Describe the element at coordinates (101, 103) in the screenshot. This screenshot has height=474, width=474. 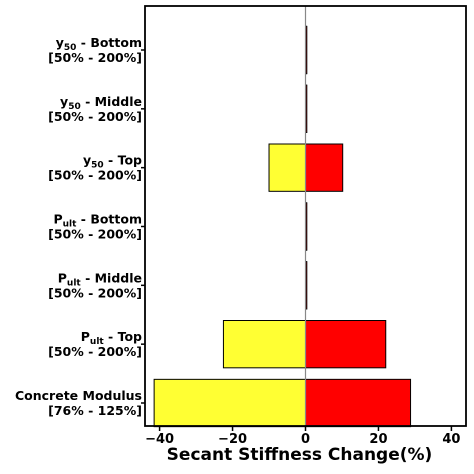
I see `category-label-1: y50 - Middle` at that location.